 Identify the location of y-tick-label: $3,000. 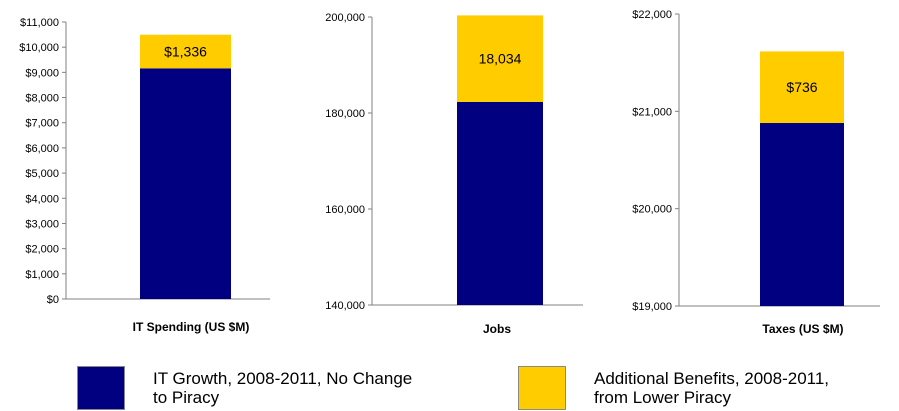
(42, 224).